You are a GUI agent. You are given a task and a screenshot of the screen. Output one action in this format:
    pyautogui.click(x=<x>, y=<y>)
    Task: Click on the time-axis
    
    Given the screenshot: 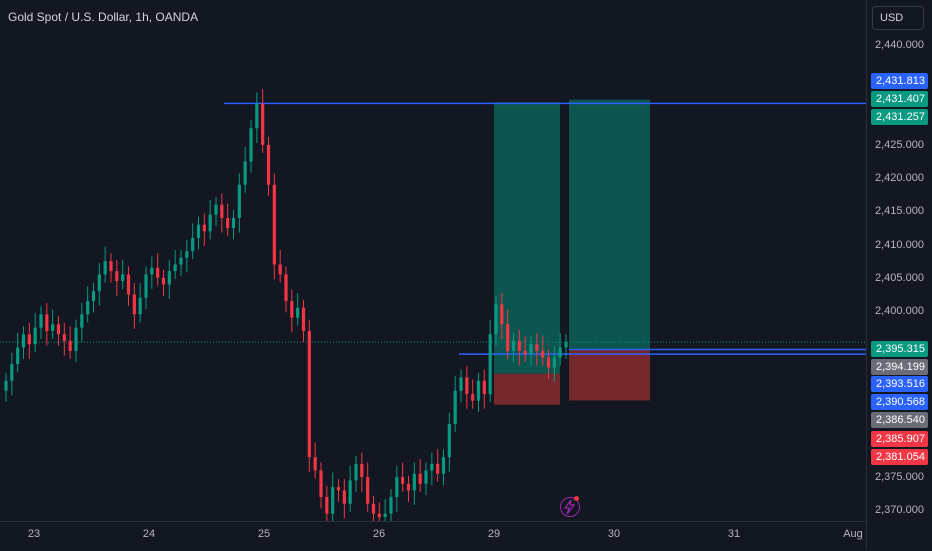 What is the action you would take?
    pyautogui.click(x=433, y=536)
    